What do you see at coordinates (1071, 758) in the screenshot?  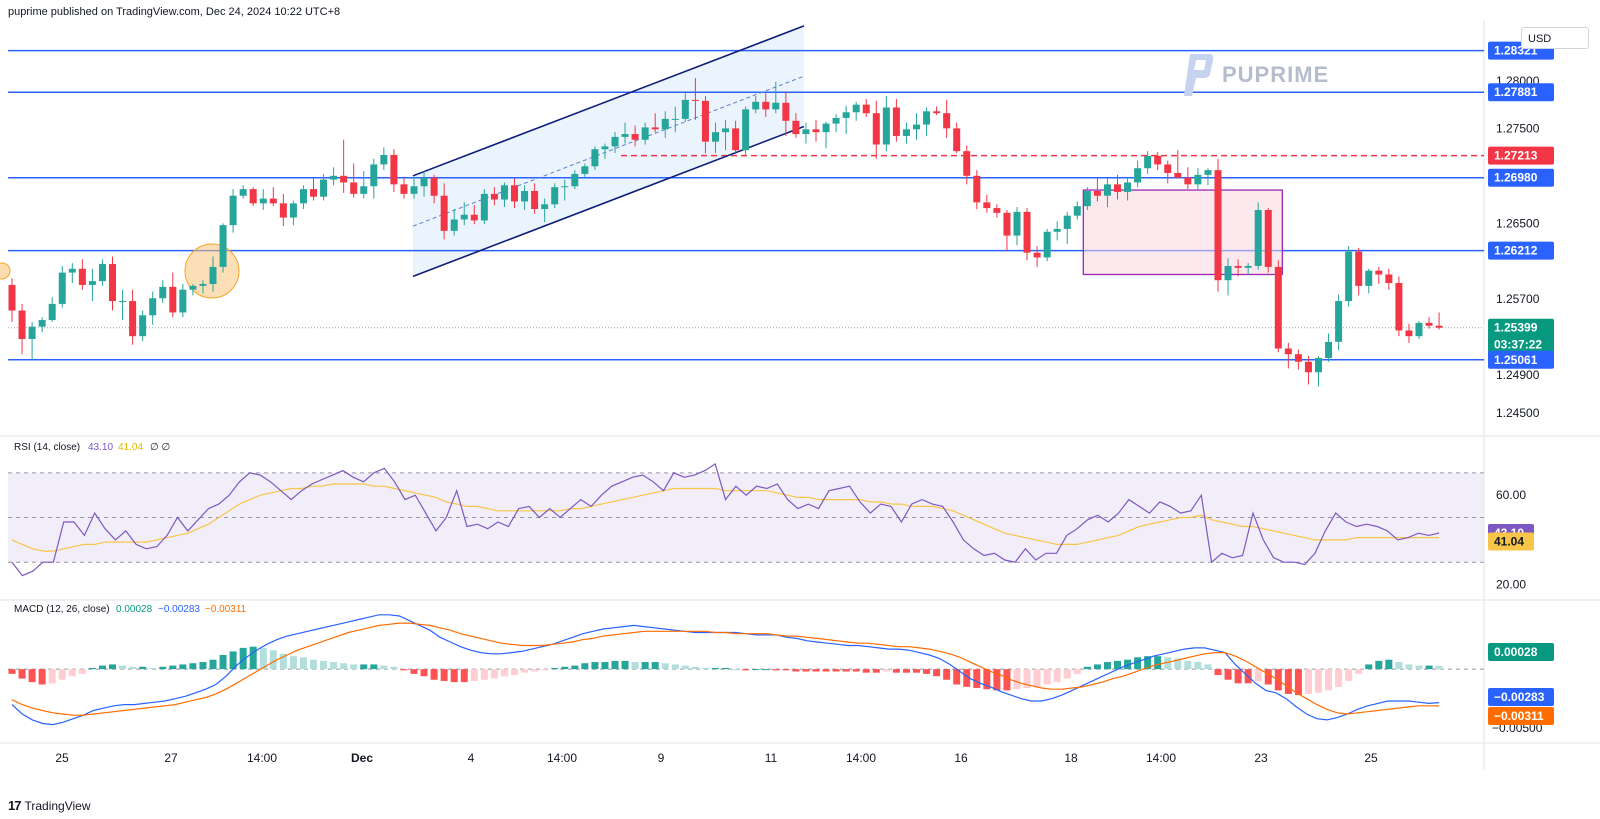 I see `time-axis-tick: 18` at bounding box center [1071, 758].